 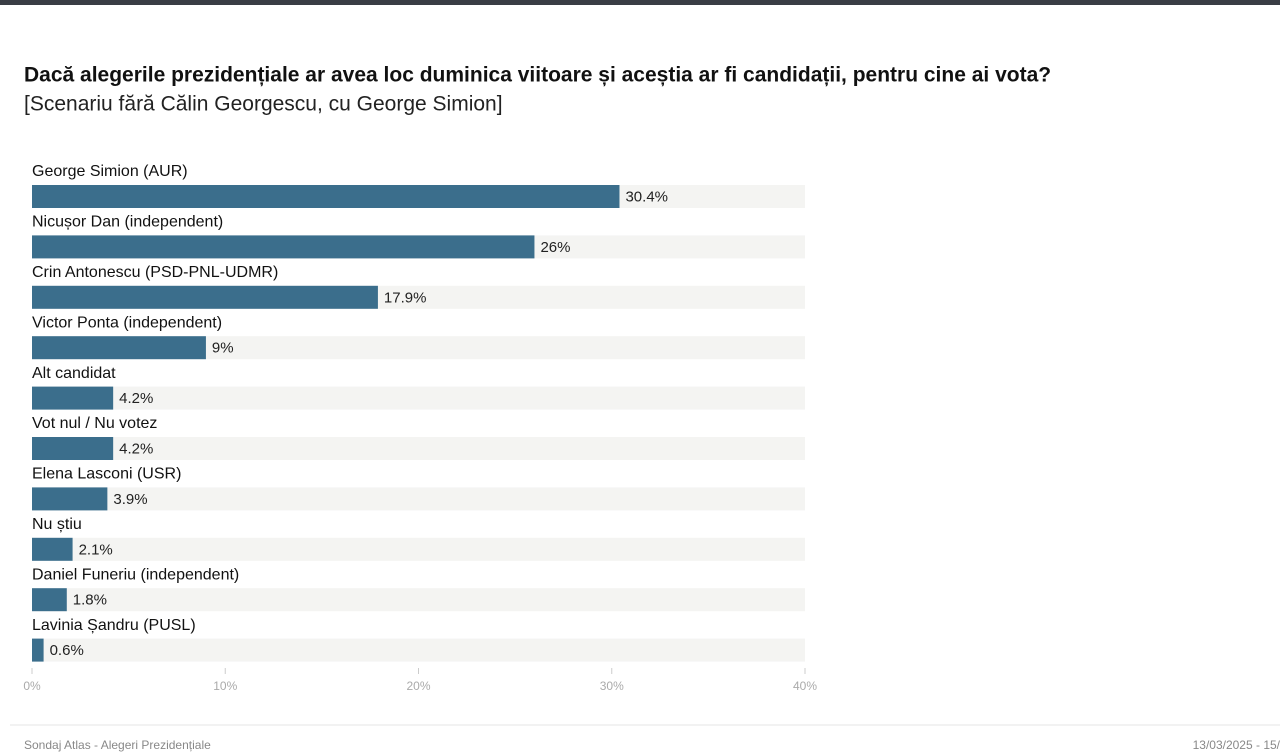 I want to click on footer-date: 13/03/2025 - 15/, so click(x=1236, y=745).